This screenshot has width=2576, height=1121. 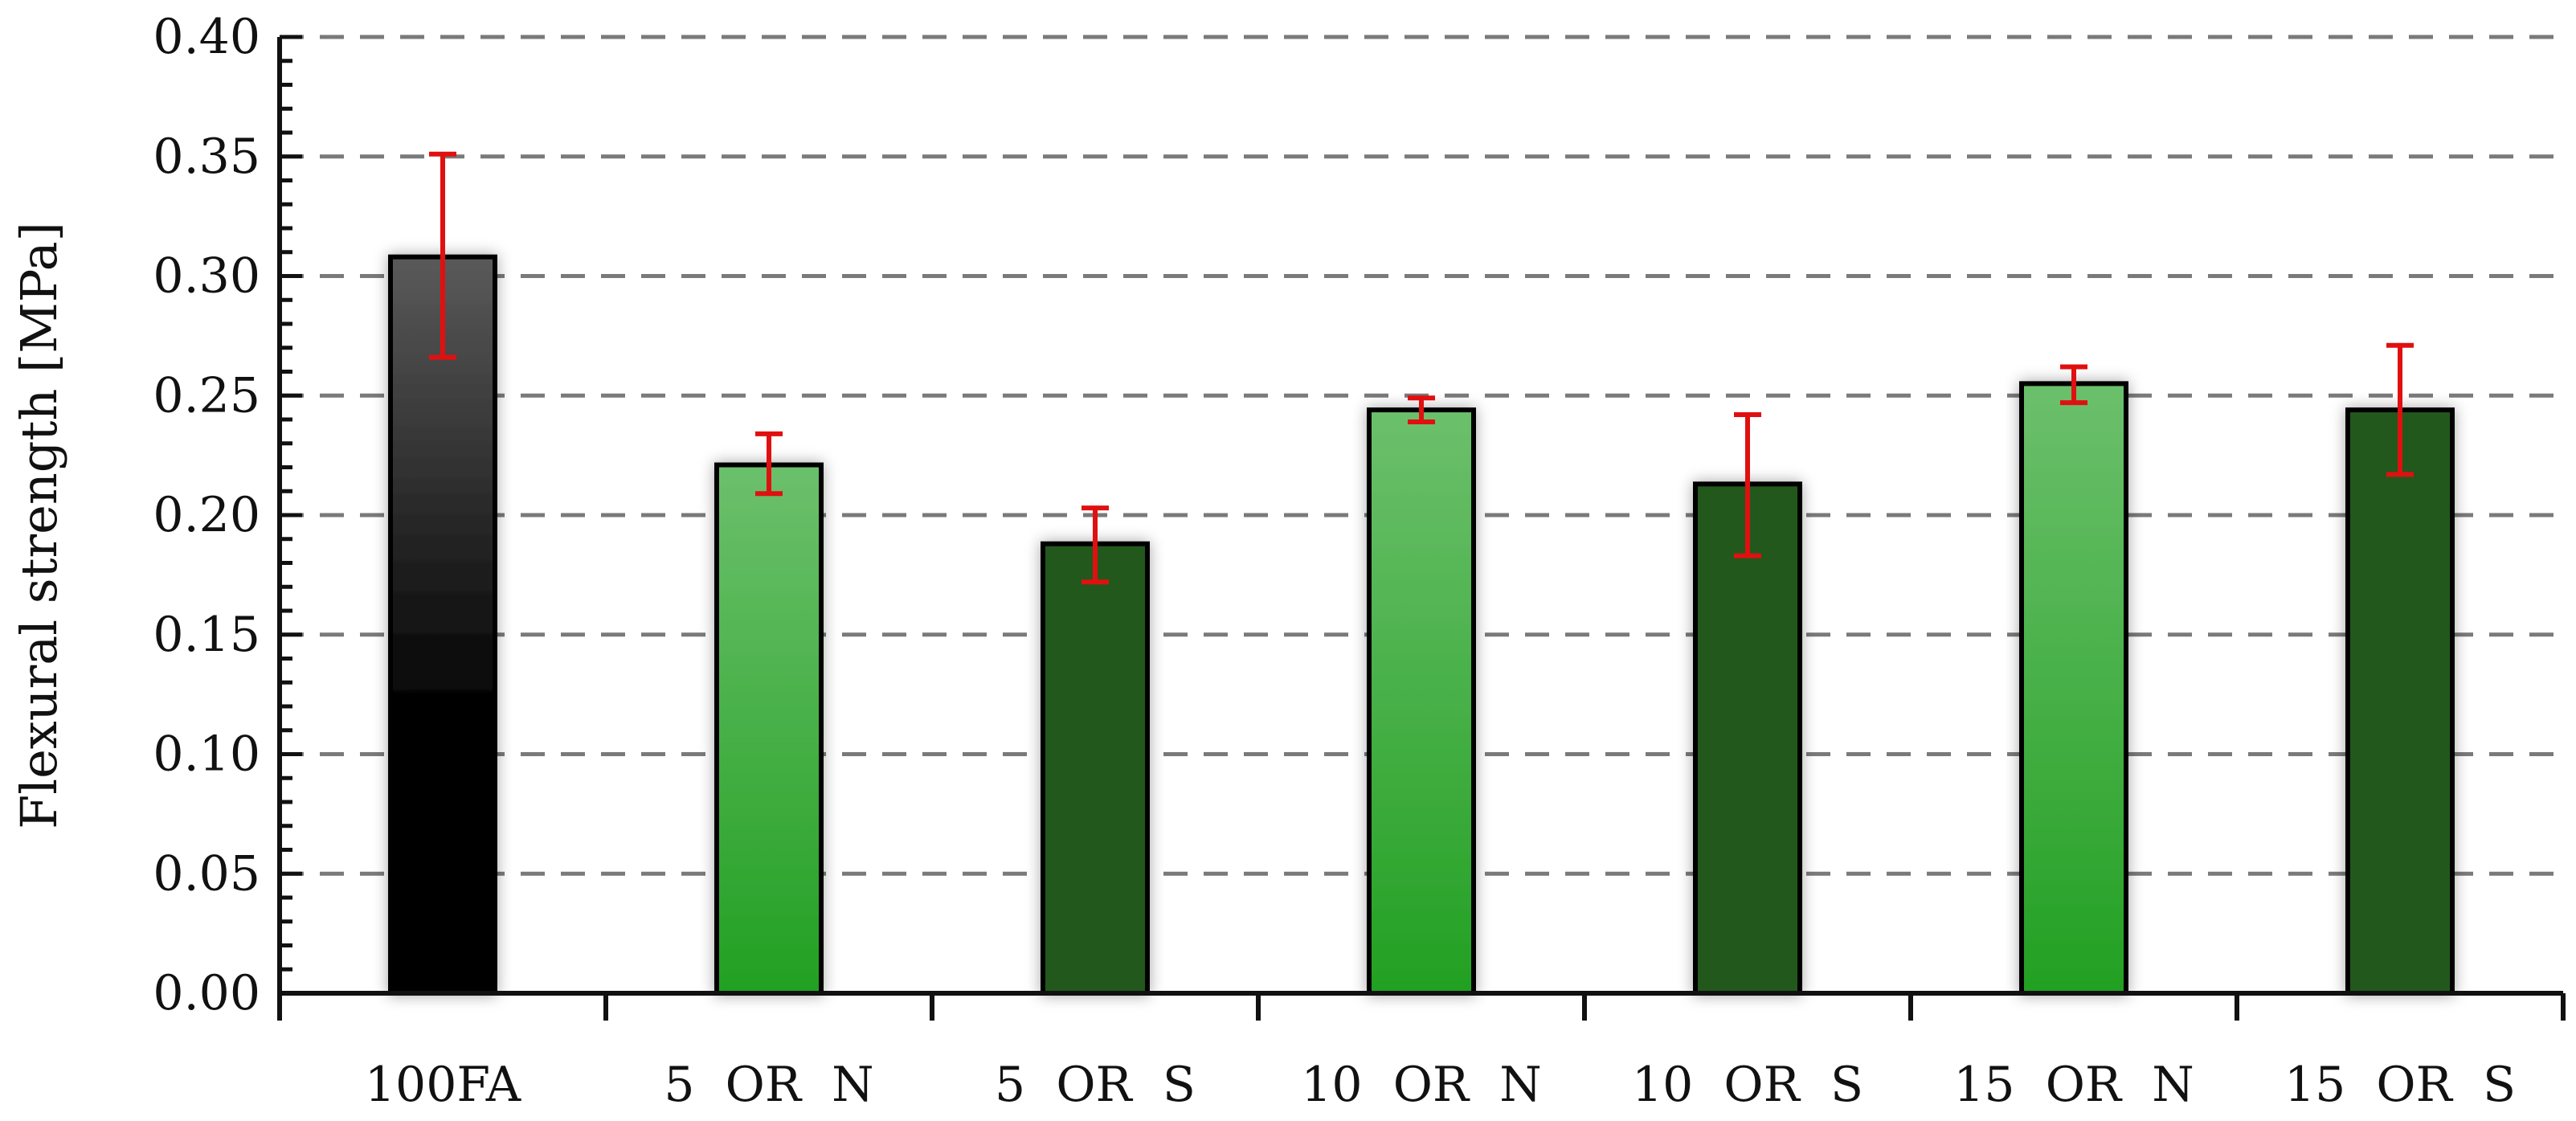 I want to click on y-tick-label: 0.15, so click(x=207, y=635).